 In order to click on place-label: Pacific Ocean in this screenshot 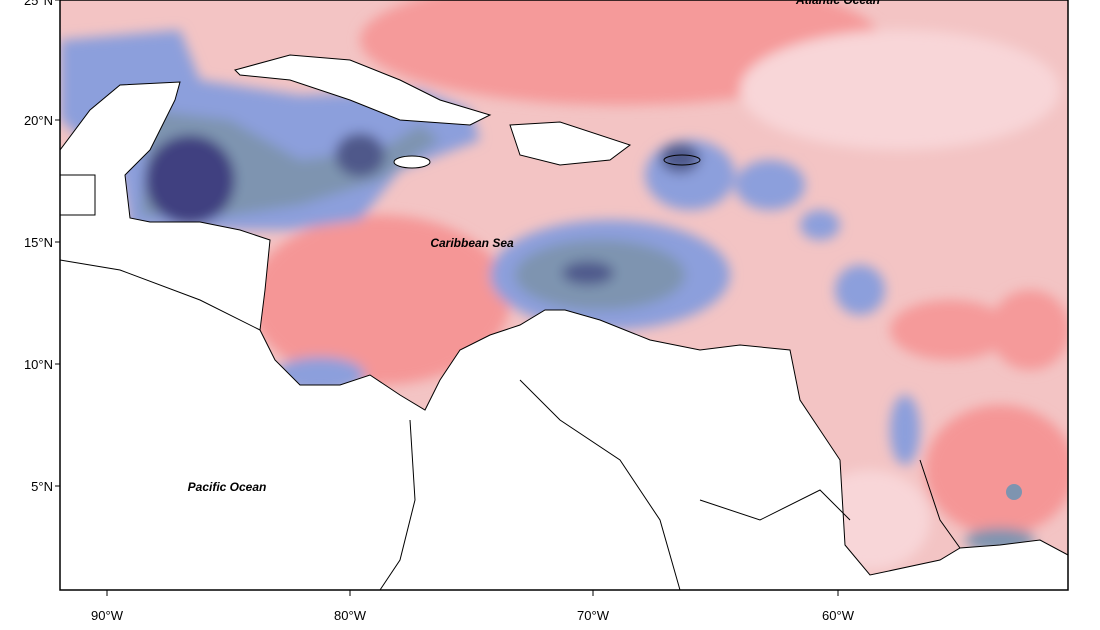, I will do `click(227, 487)`.